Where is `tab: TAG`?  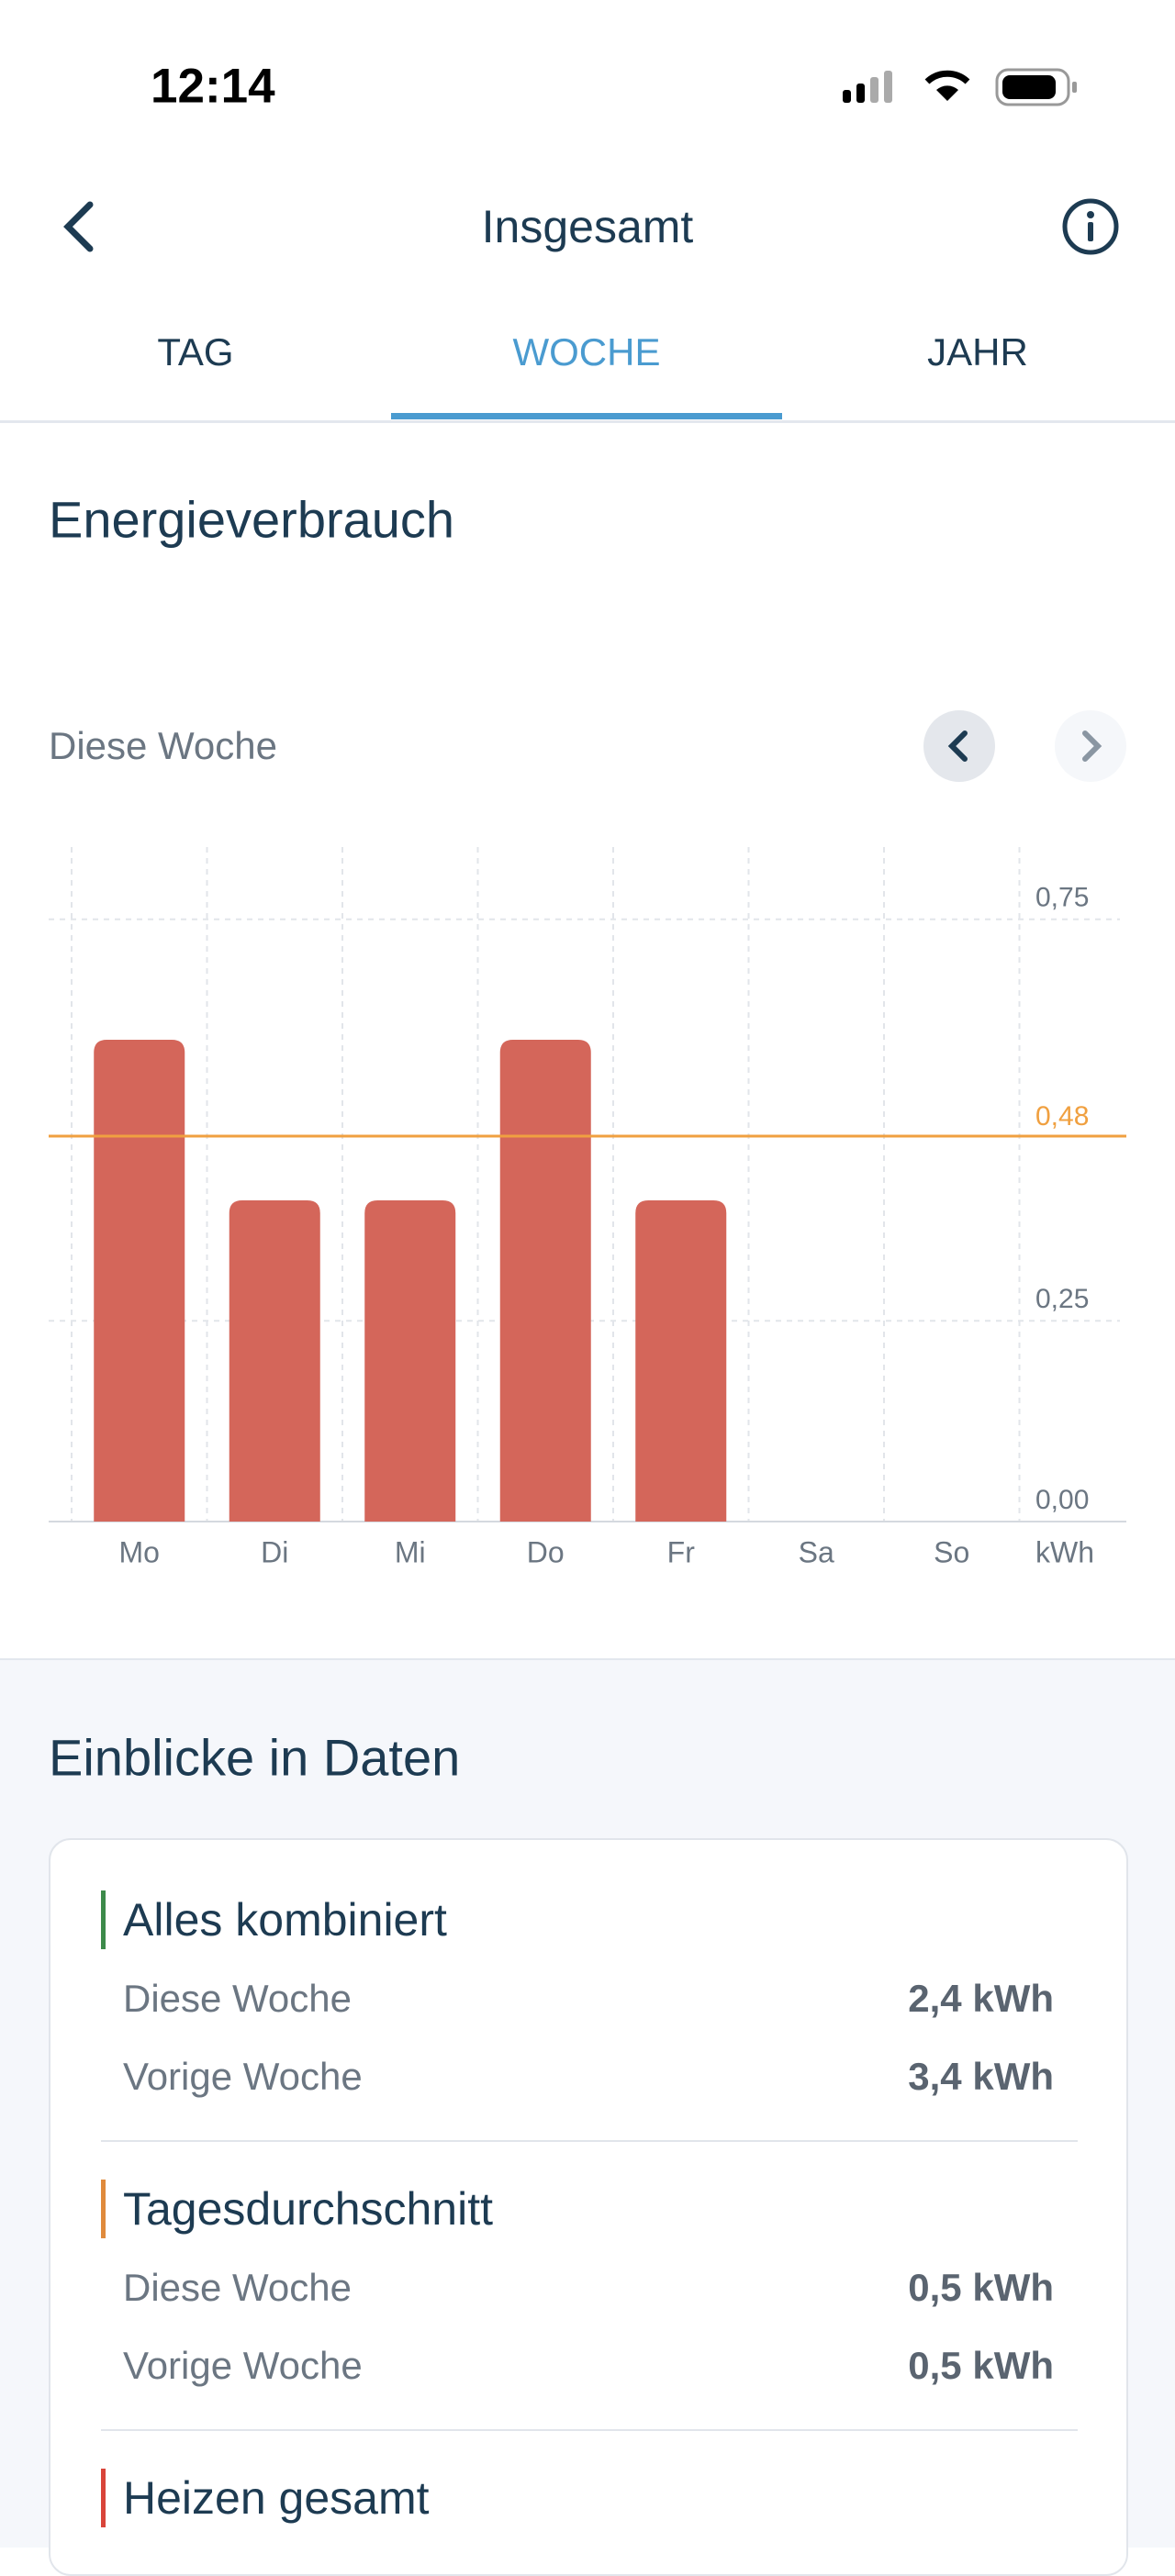
tab: TAG is located at coordinates (195, 352).